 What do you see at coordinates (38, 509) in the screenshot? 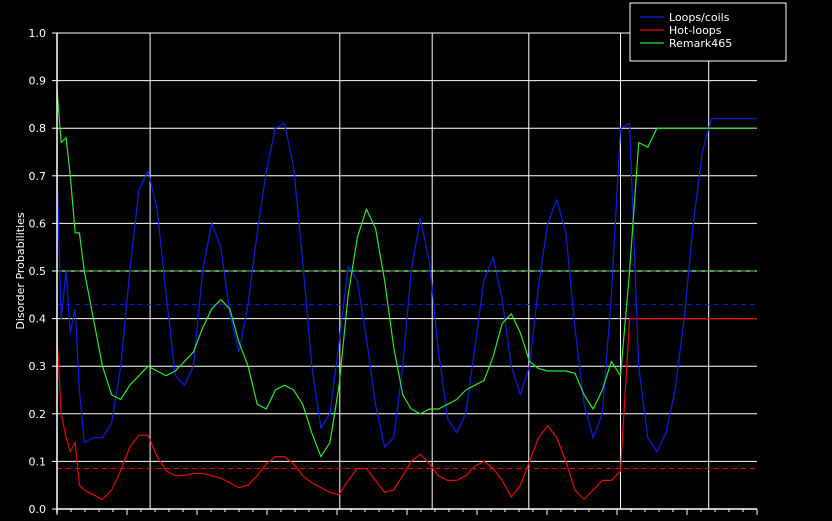
I see `y-tick-label: 0.0` at bounding box center [38, 509].